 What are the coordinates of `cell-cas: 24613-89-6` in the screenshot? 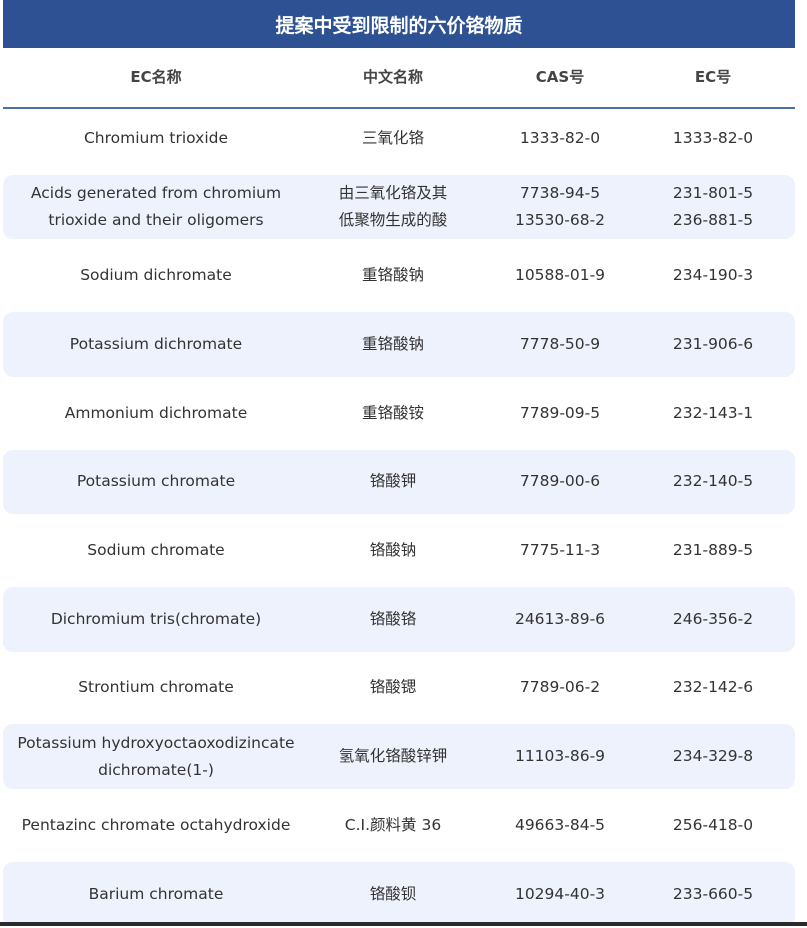 It's located at (560, 618).